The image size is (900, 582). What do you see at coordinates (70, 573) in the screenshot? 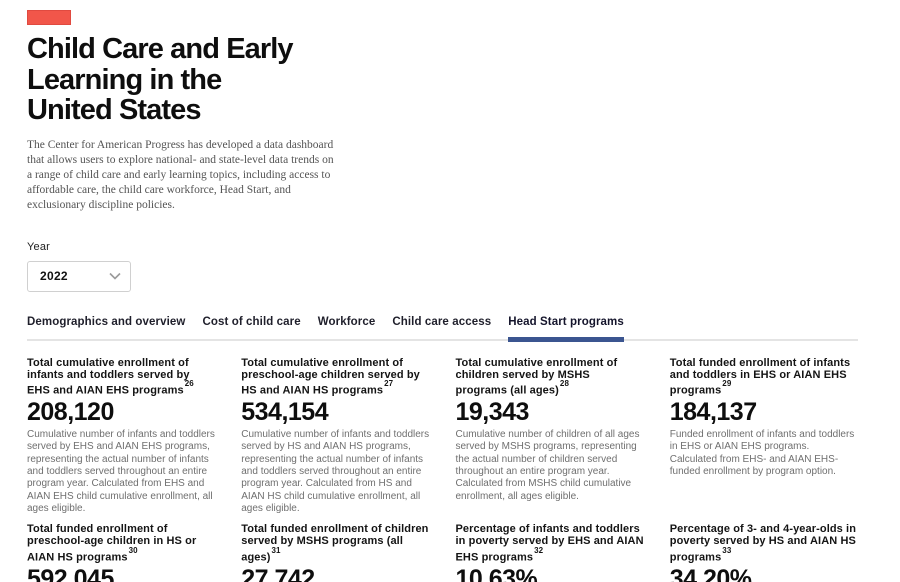
I see `stat-card-value: 592,045` at bounding box center [70, 573].